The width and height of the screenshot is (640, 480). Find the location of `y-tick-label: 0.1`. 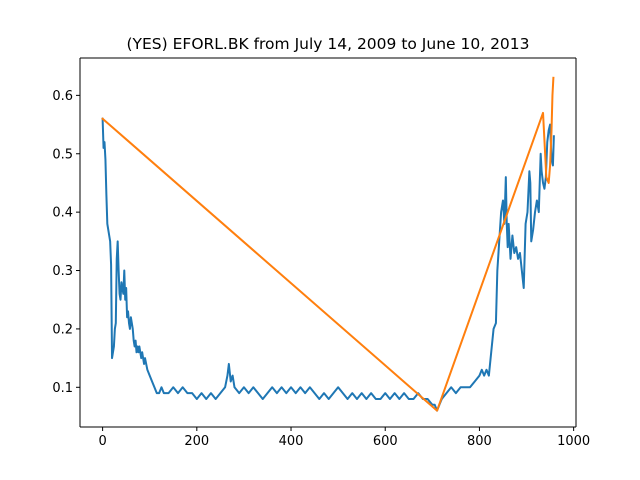

y-tick-label: 0.1 is located at coordinates (62, 388).